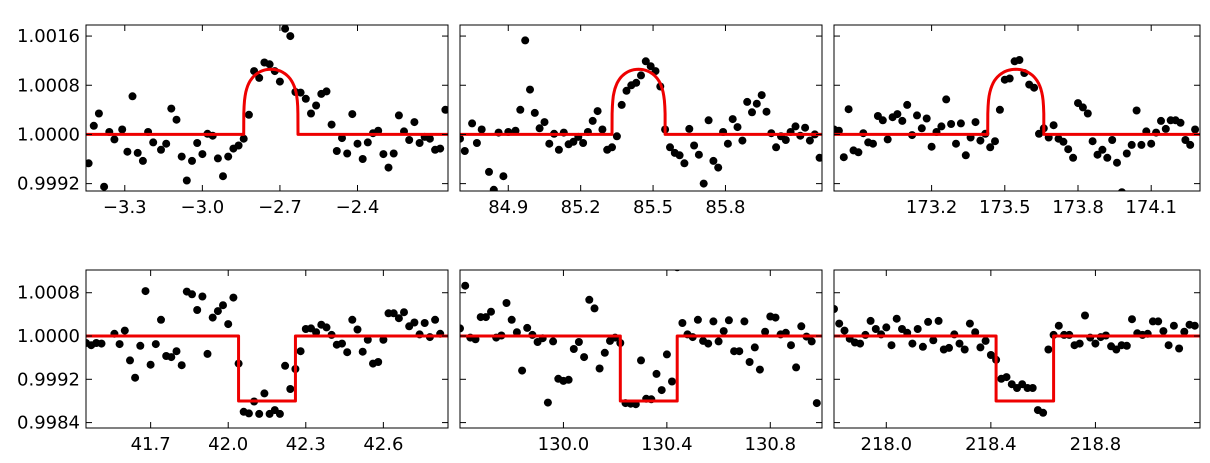 The width and height of the screenshot is (1210, 463). What do you see at coordinates (667, 444) in the screenshot?
I see `x-tick-label: 130.4` at bounding box center [667, 444].